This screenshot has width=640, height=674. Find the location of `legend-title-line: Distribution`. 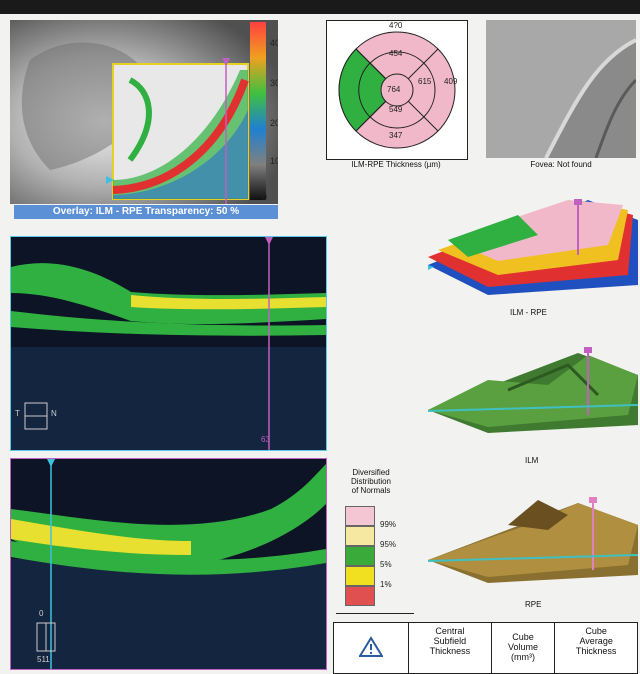

legend-title-line: Distribution is located at coordinates (370, 481).